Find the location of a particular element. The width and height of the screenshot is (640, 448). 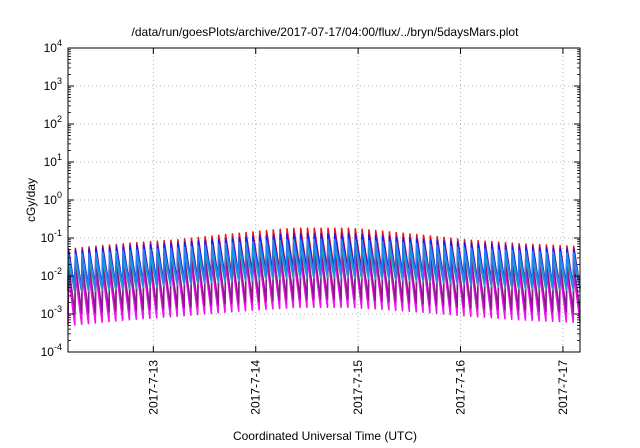

x-tick-label: 2017-7-13 is located at coordinates (153, 387).